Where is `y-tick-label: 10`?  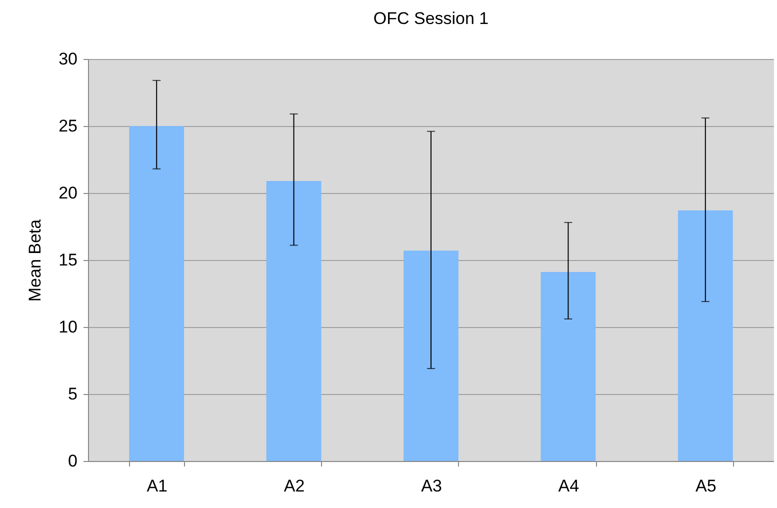 y-tick-label: 10 is located at coordinates (68, 327).